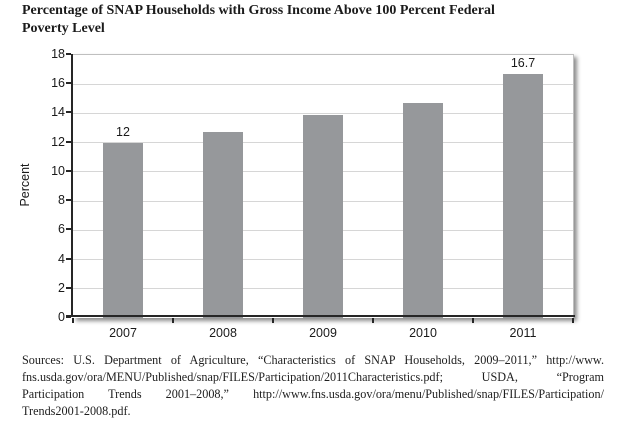 This screenshot has width=626, height=426. Describe the element at coordinates (523, 333) in the screenshot. I see `x-tick-label: 2011` at that location.